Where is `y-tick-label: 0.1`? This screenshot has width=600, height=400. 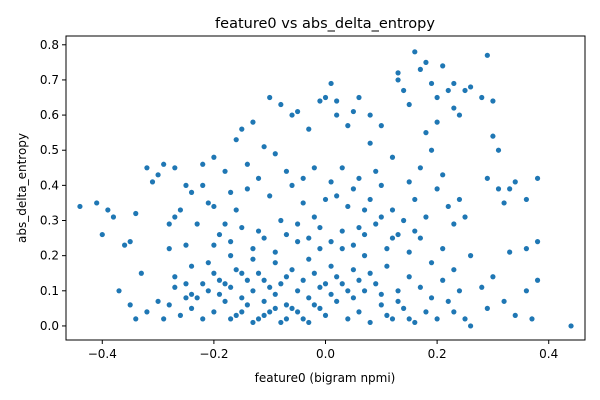 y-tick-label: 0.1 is located at coordinates (49, 291).